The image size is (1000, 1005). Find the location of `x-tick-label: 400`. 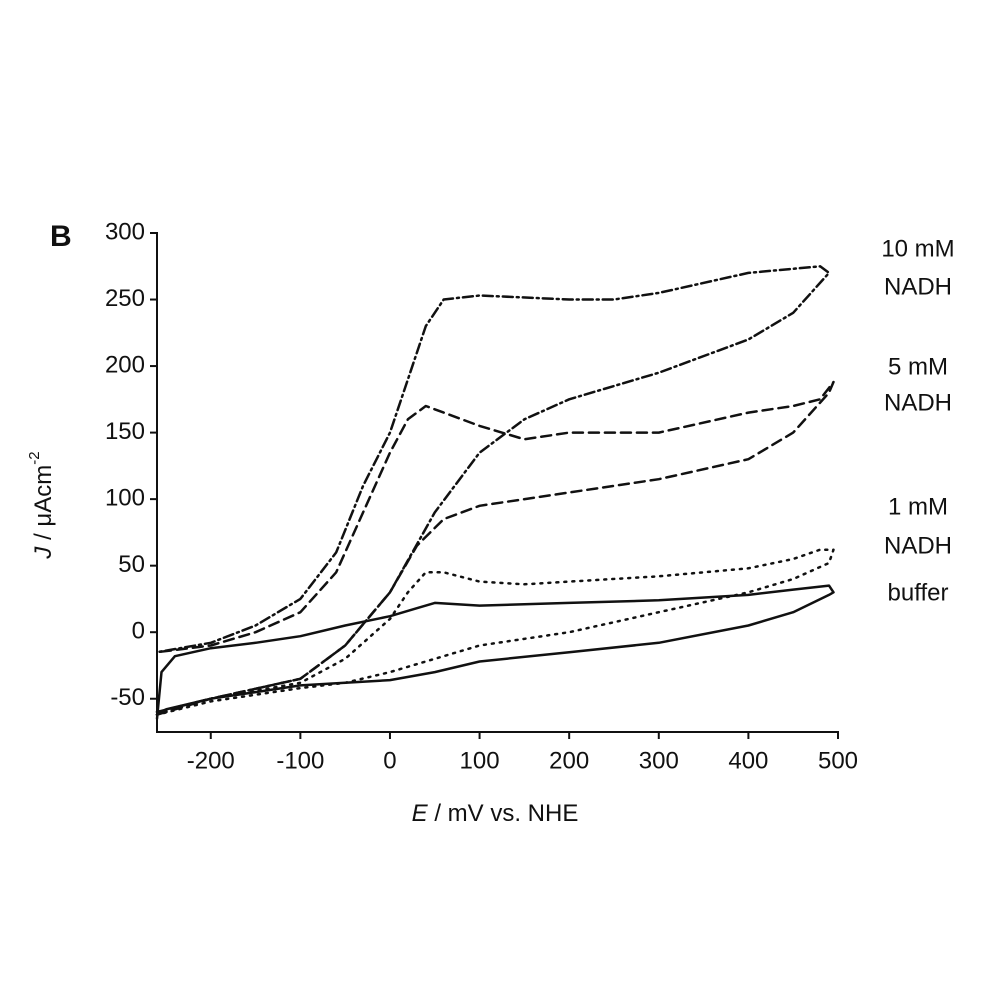

x-tick-label: 400 is located at coordinates (748, 760).